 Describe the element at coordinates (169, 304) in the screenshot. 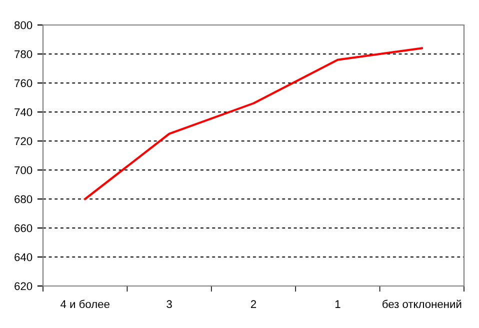

I see `x-tick-label: 3` at that location.